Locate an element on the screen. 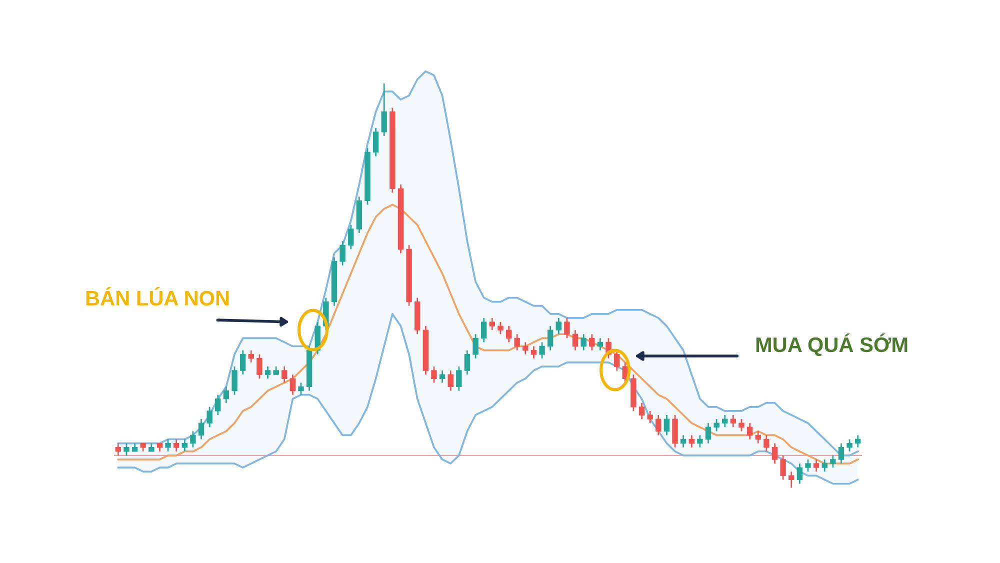 The height and width of the screenshot is (563, 1000). annotation: BÁN LÚA NON is located at coordinates (157, 296).